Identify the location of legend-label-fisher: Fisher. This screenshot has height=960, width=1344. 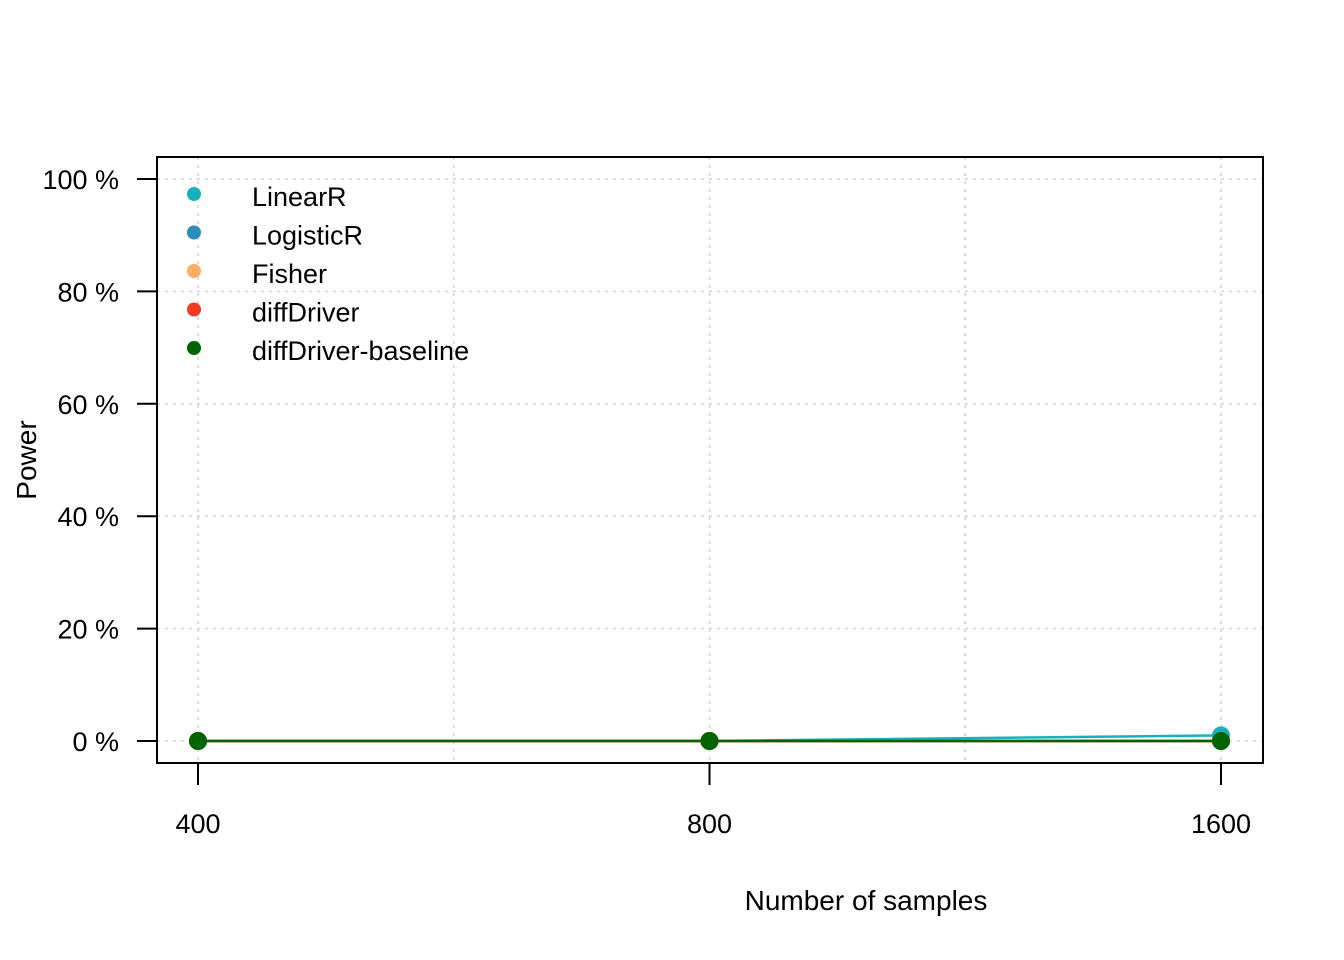
(289, 274).